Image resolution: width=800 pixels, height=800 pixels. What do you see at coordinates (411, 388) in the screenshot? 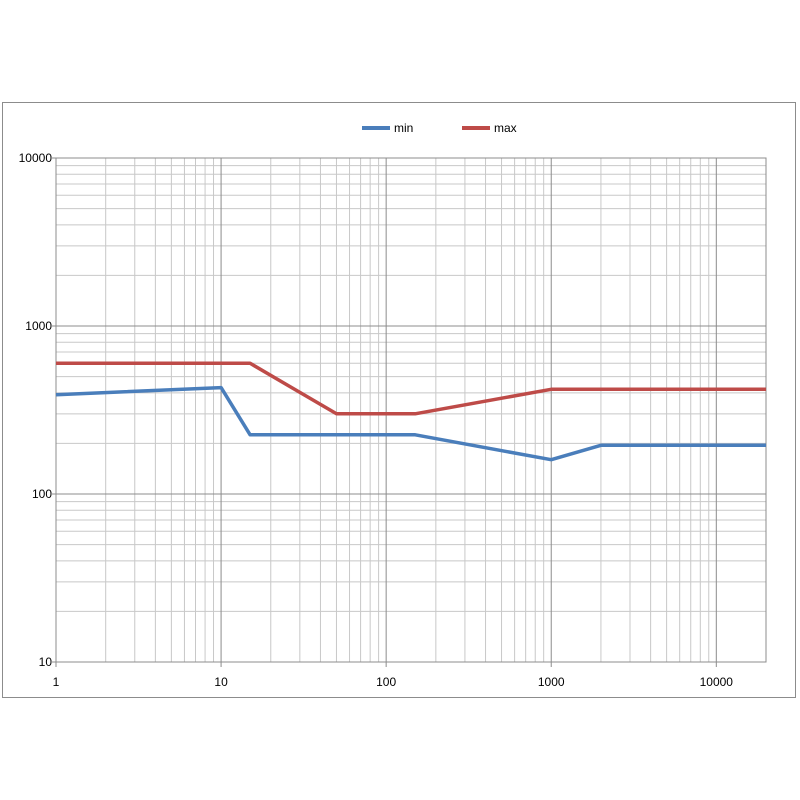
I see `series-line-max` at bounding box center [411, 388].